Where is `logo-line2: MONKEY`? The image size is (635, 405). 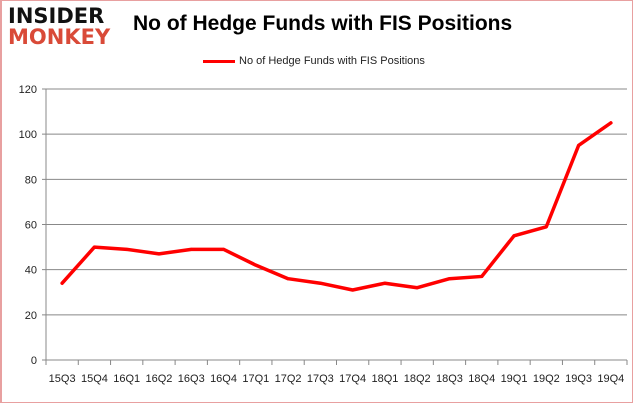
logo-line2: MONKEY is located at coordinates (59, 37).